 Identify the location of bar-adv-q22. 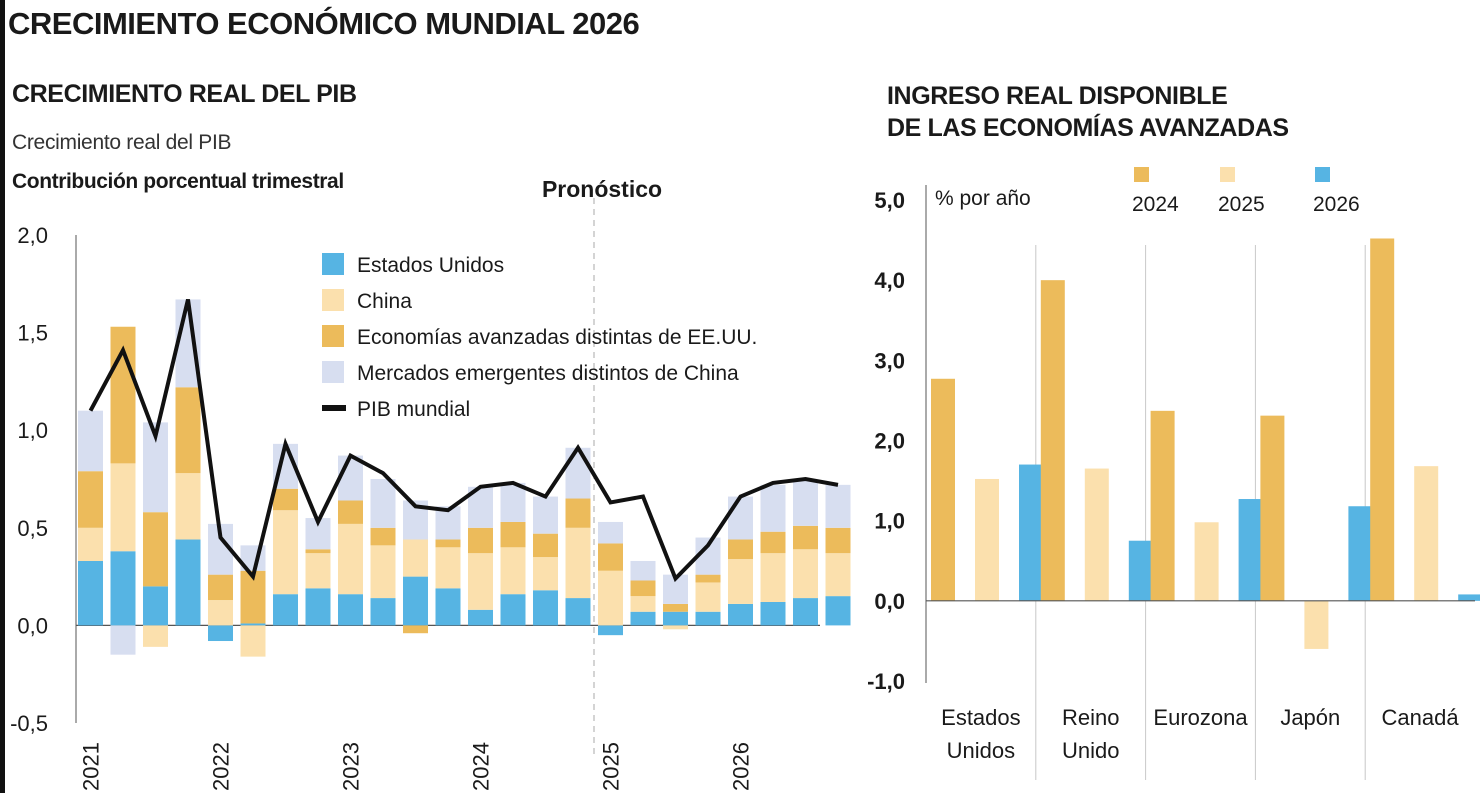
(805, 537).